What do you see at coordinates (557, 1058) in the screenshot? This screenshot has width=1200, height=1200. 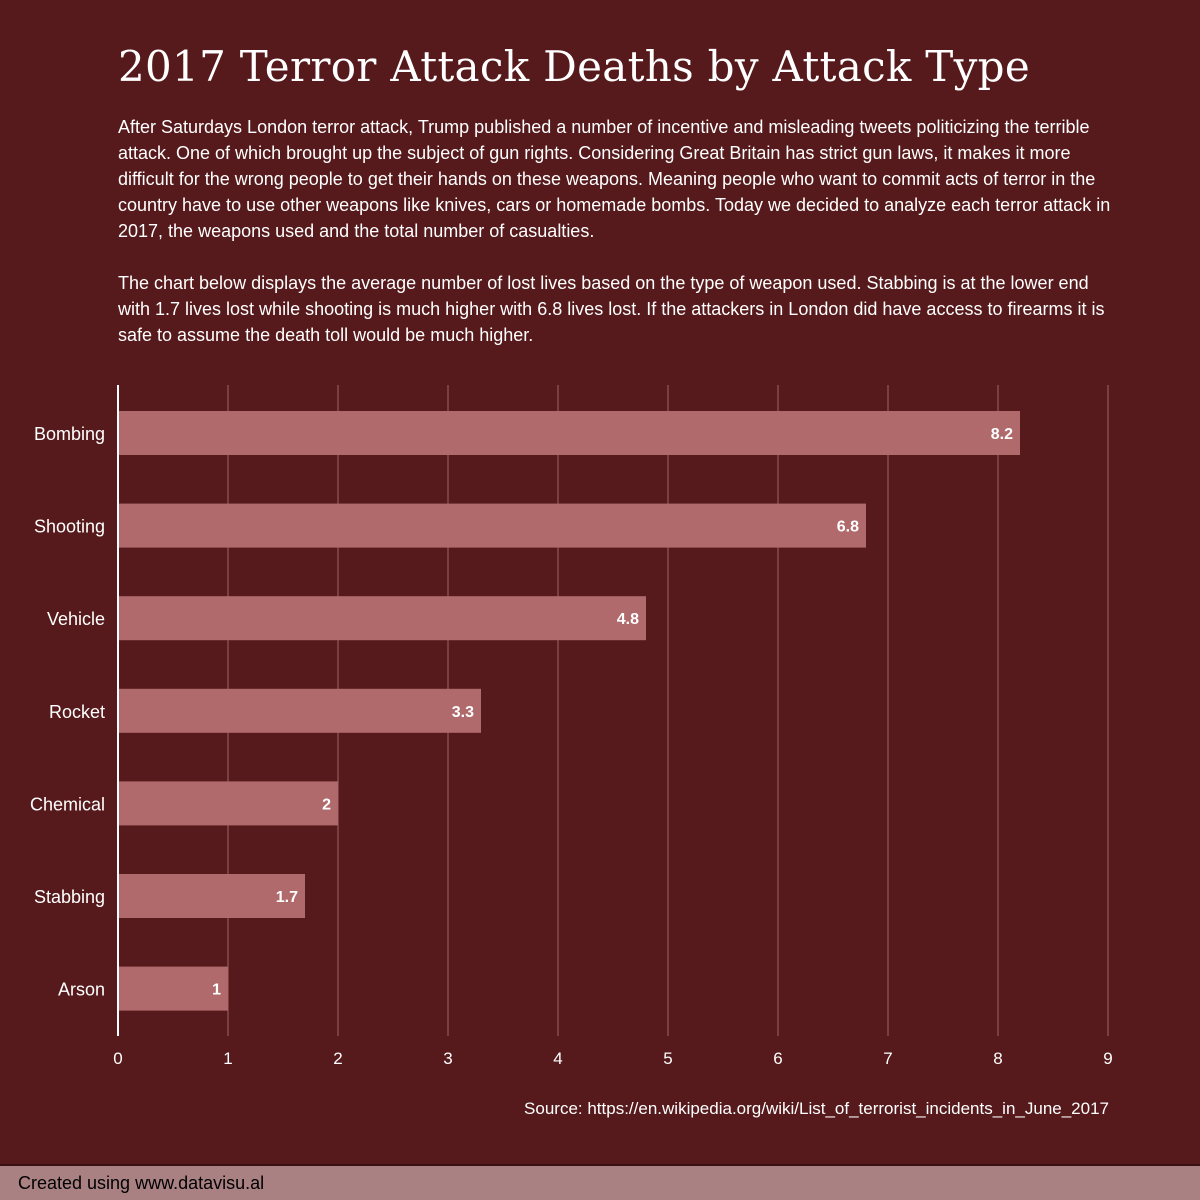 I see `x-tick-label: 4` at bounding box center [557, 1058].